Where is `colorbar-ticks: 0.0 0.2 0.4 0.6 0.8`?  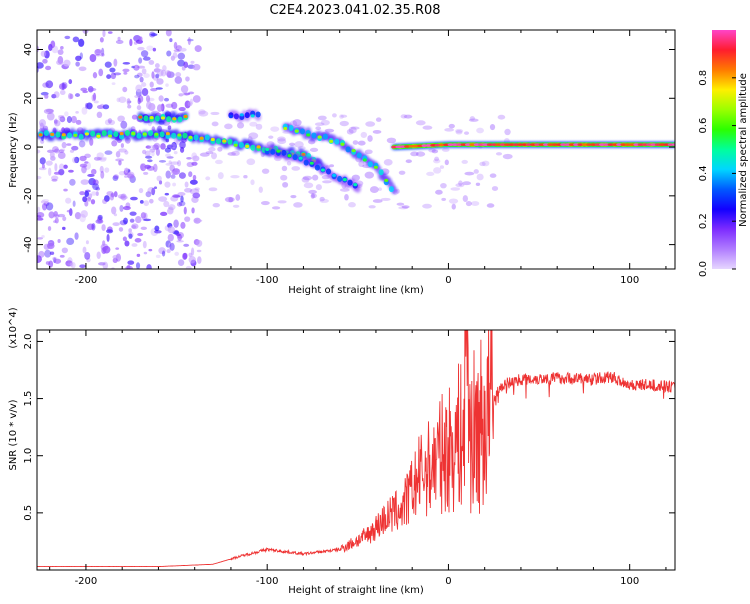
colorbar-ticks: 0.0 0.2 0.4 0.6 0.8 is located at coordinates (717, 173).